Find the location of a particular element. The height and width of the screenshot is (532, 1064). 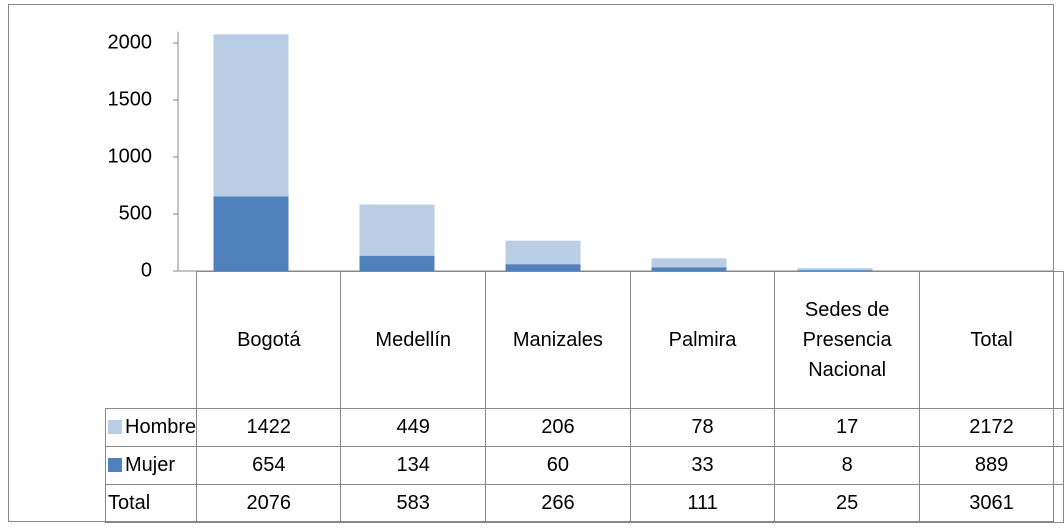

table-value: 111 is located at coordinates (702, 503).